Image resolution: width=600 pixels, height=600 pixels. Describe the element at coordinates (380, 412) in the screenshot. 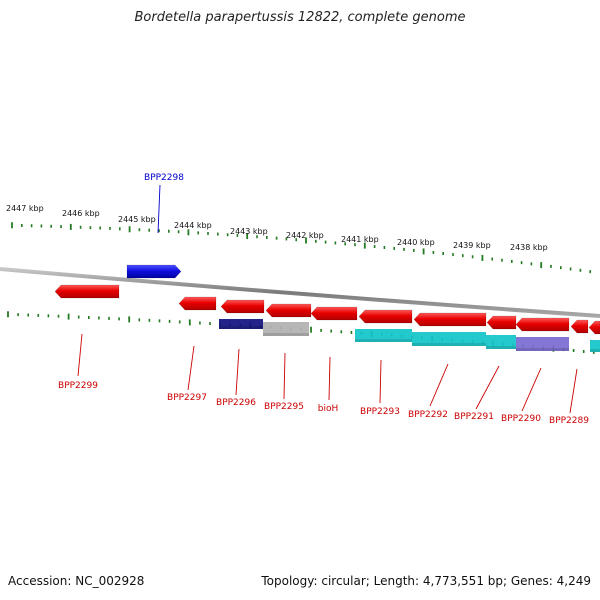

I see `gene-label-bpp2293: BPP2293` at that location.